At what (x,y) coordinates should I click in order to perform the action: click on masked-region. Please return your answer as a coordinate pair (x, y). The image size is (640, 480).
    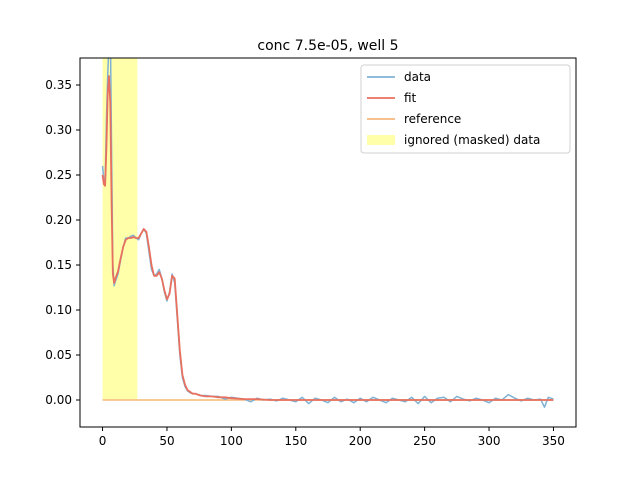
    Looking at the image, I should click on (120, 229).